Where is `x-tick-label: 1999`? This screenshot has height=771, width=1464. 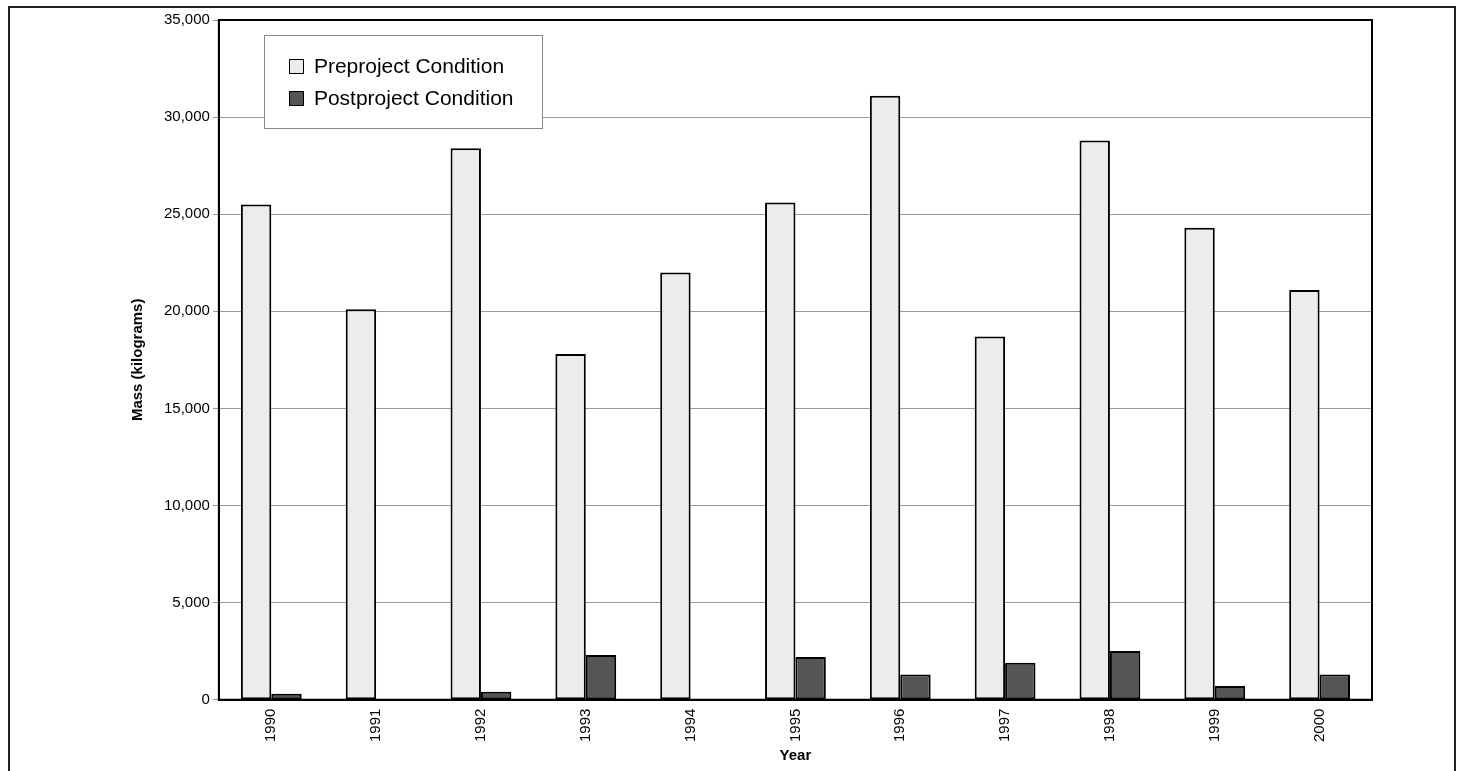
x-tick-label: 1999 is located at coordinates (1213, 725).